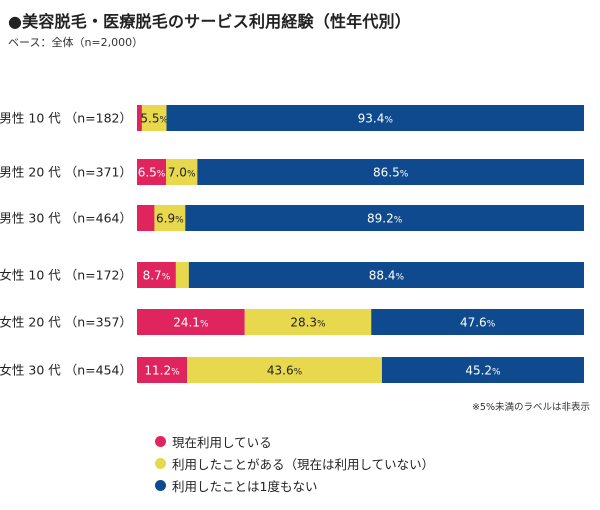 The image size is (600, 510). I want to click on data-label: 8.7%, so click(157, 276).